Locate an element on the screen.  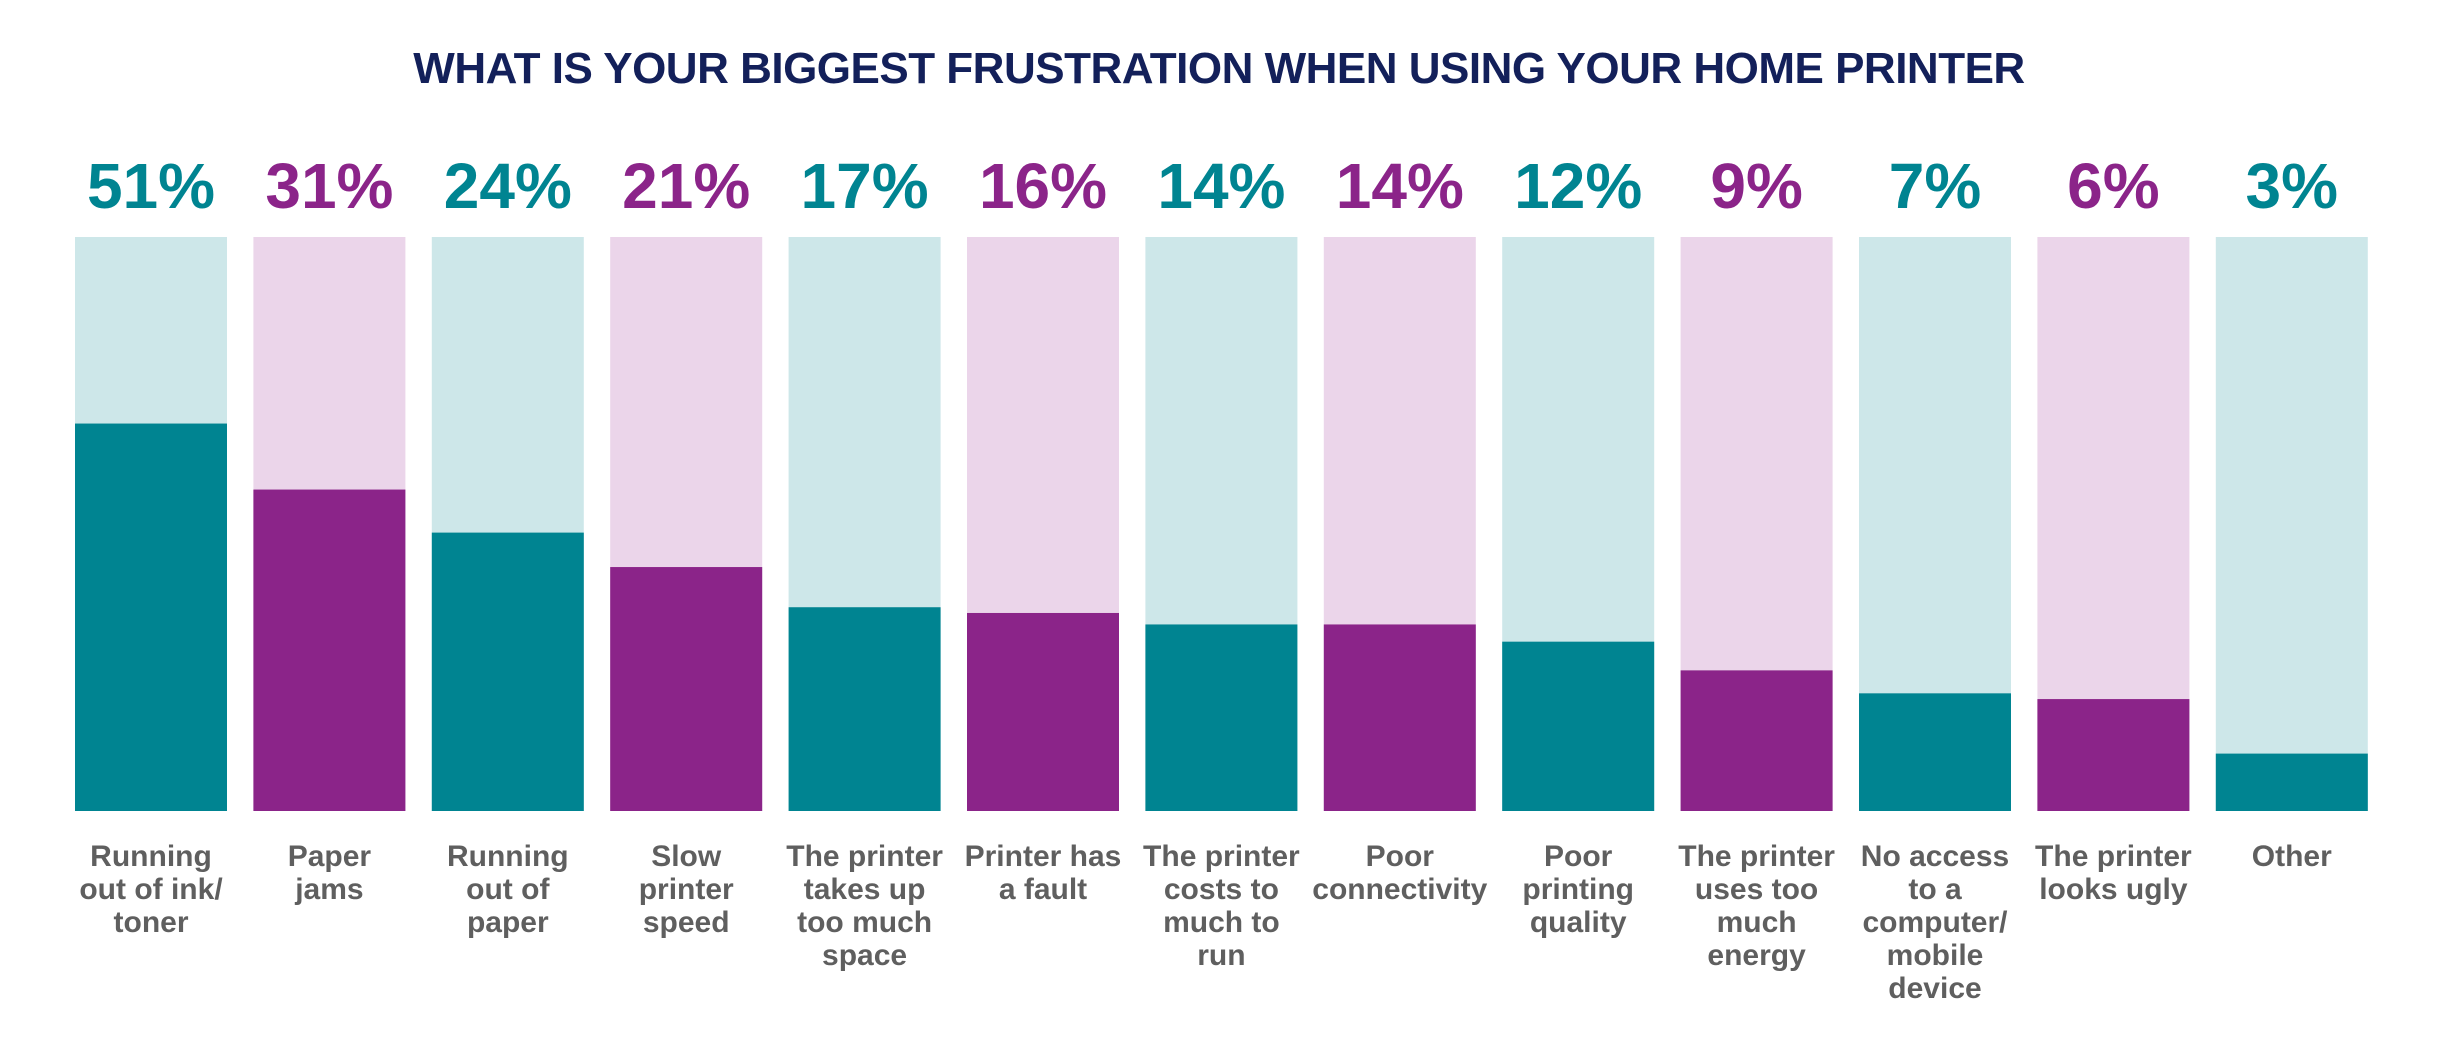
category-label-4: Slow printer speed is located at coordinates (686, 889).